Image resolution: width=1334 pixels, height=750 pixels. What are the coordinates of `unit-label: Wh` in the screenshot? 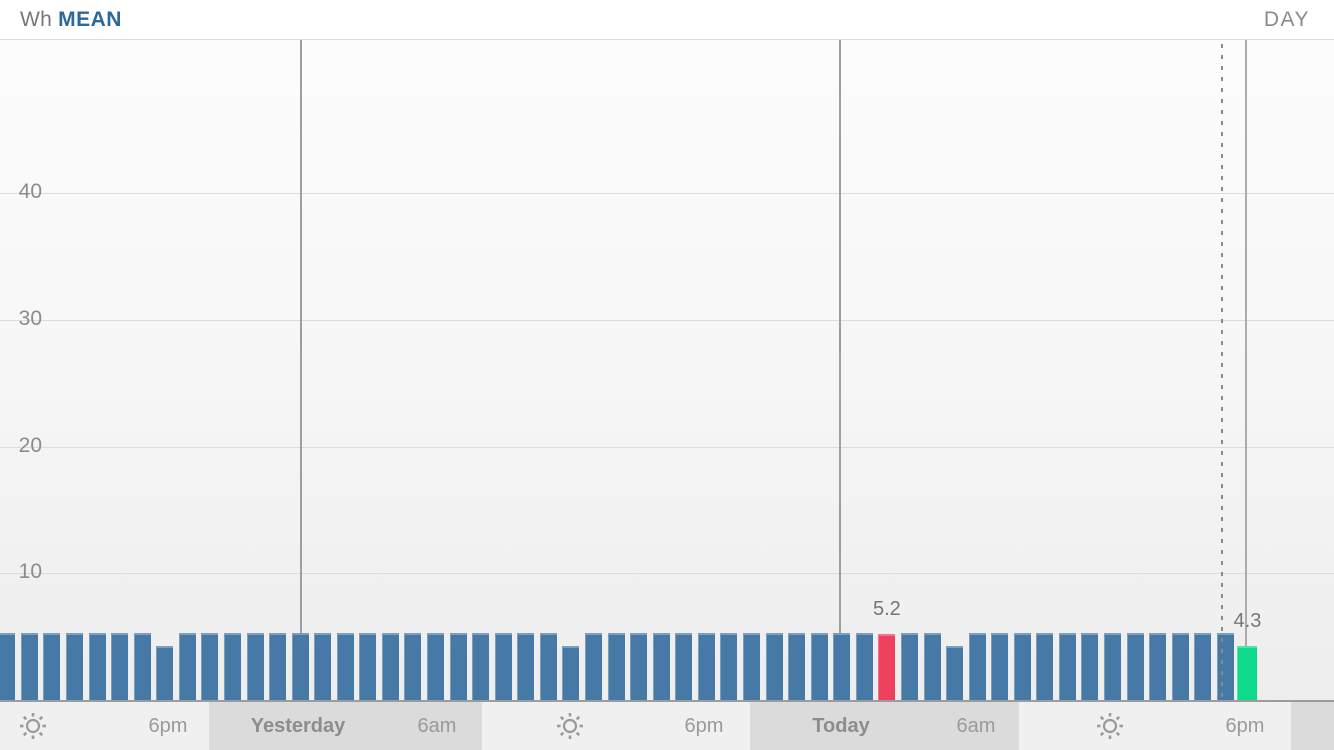 It's located at (36, 19).